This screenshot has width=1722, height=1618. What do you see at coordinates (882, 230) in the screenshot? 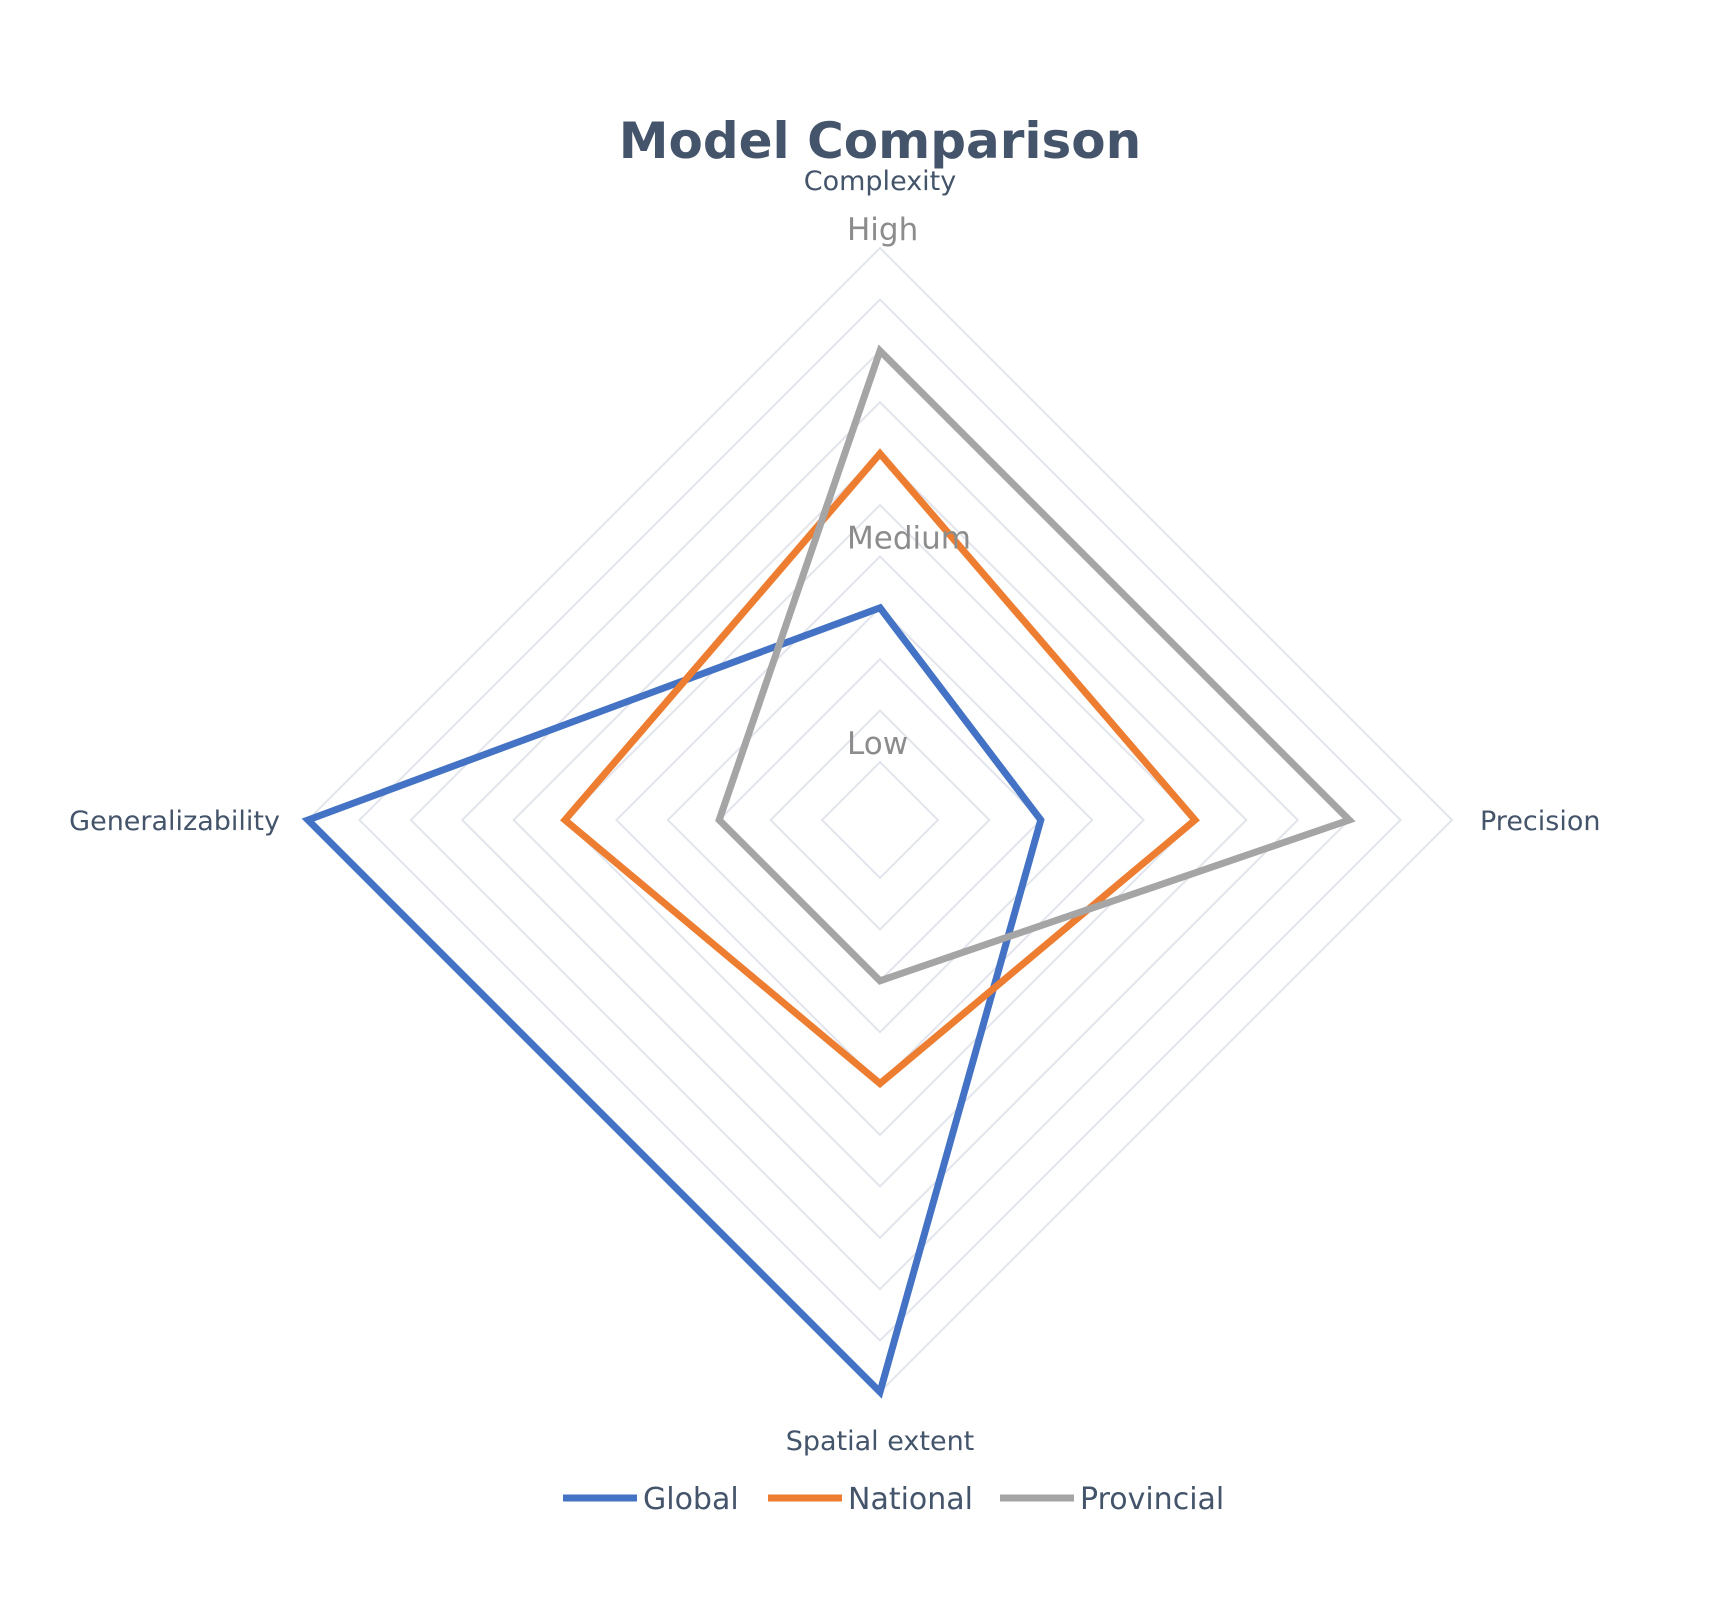
I see `scale-label-high: High` at bounding box center [882, 230].